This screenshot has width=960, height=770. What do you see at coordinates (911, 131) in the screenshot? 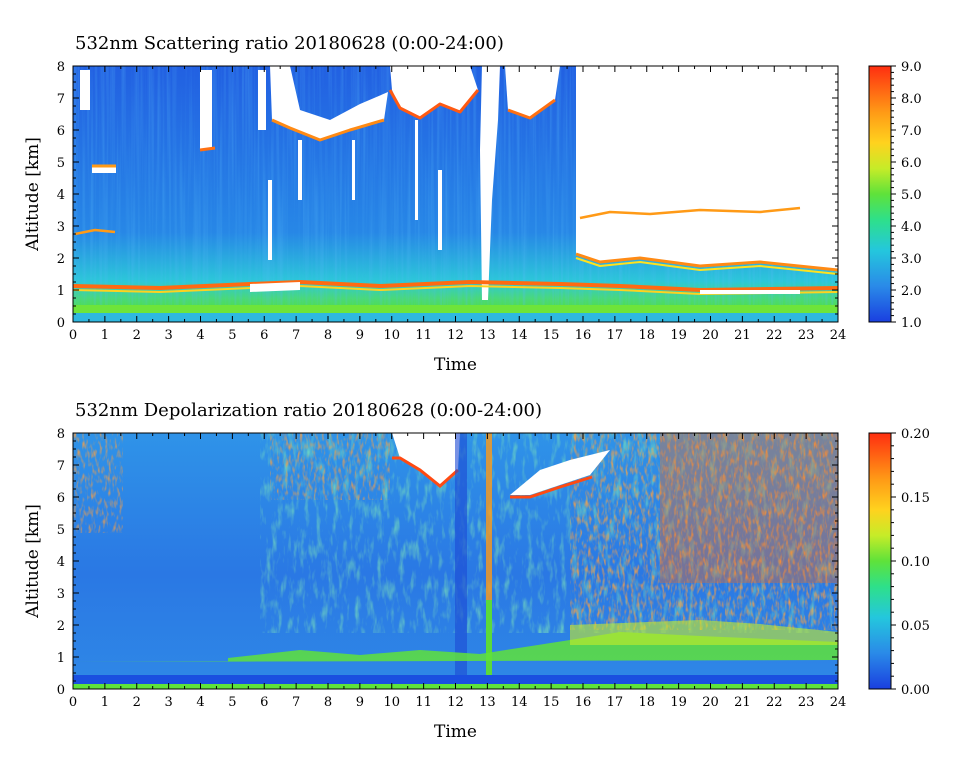
I see `colorbar-tick-label: 7.0` at bounding box center [911, 131].